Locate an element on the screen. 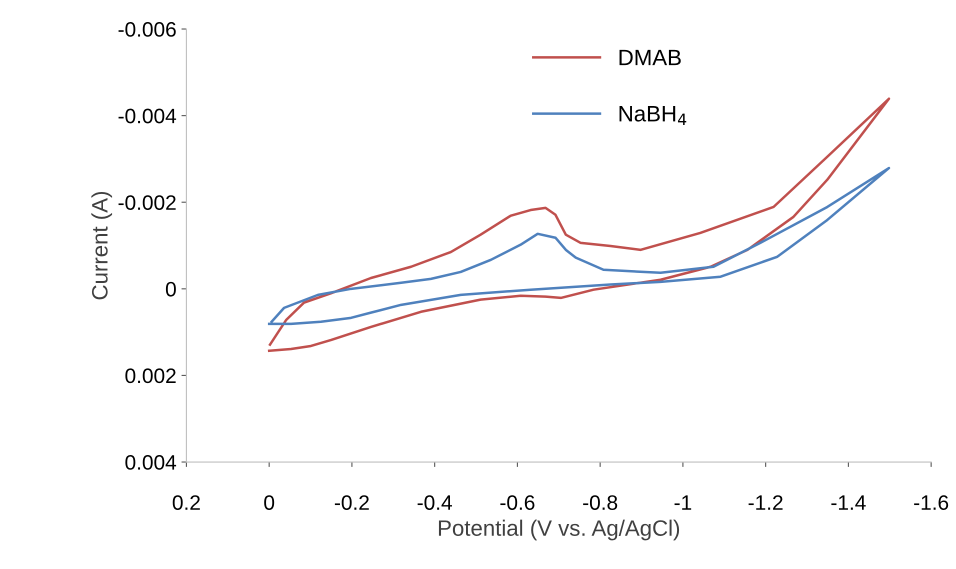 This screenshot has height=569, width=956. y-tick-label: 0.002 is located at coordinates (150, 376).